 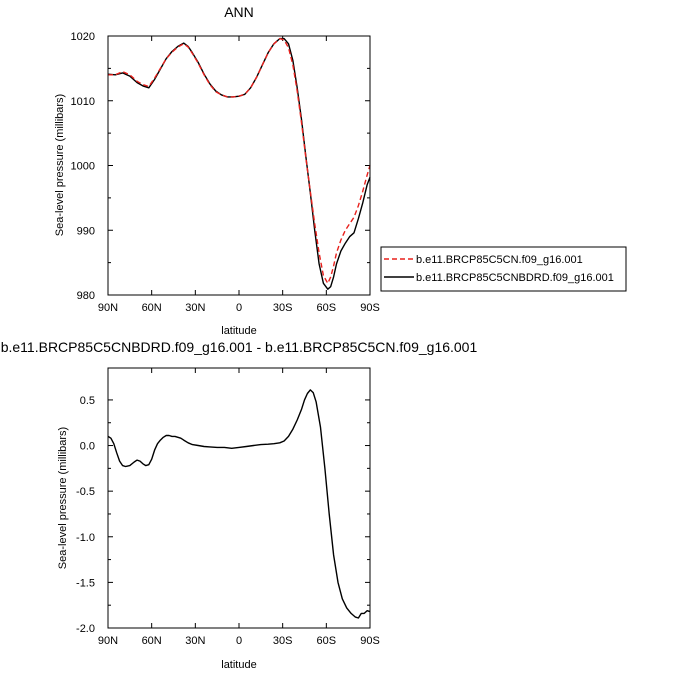 I want to click on bottom-series-lines, so click(x=239, y=504).